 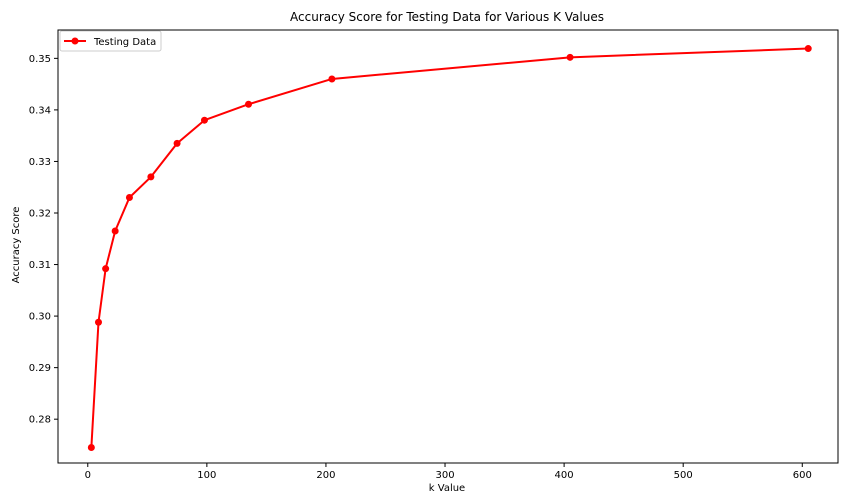 I want to click on y-axis: 0.28 0.29 0.30 0.31 0.32 0.33 0.34 0.35, so click(x=43, y=240).